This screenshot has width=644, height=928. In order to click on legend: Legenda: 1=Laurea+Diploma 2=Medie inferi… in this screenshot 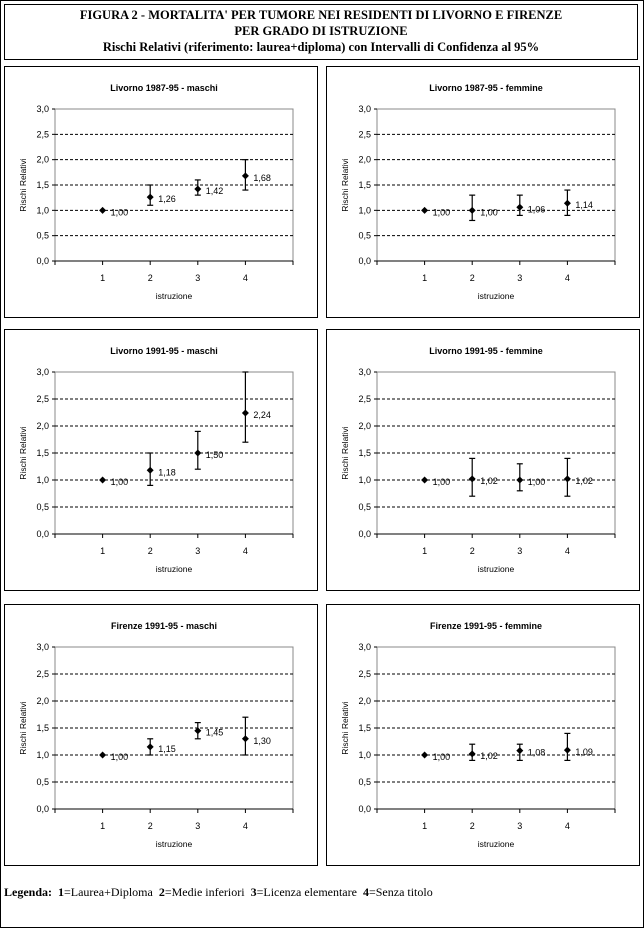, I will do `click(218, 892)`.